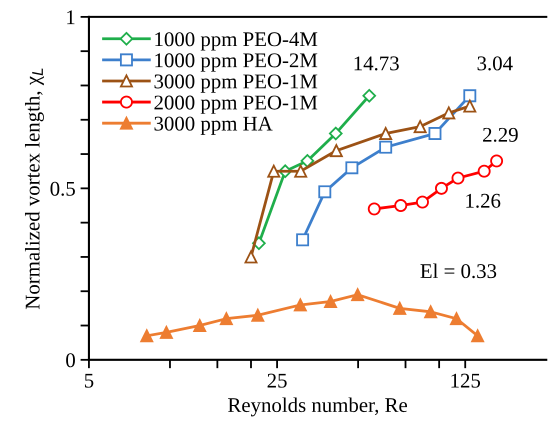 This screenshot has width=549, height=433. I want to click on legend-label: 1000 ppm PEO-4M, so click(236, 41).